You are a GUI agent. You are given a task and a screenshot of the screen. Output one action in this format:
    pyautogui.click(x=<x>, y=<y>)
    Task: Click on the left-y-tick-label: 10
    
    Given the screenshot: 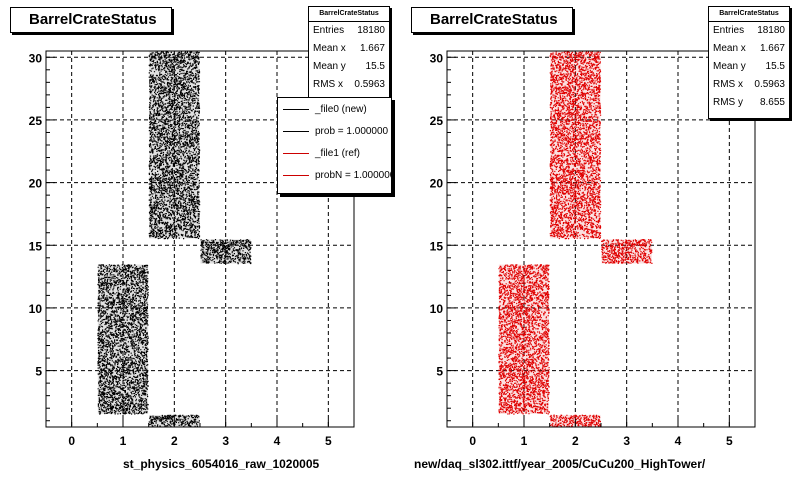 What is the action you would take?
    pyautogui.click(x=36, y=309)
    